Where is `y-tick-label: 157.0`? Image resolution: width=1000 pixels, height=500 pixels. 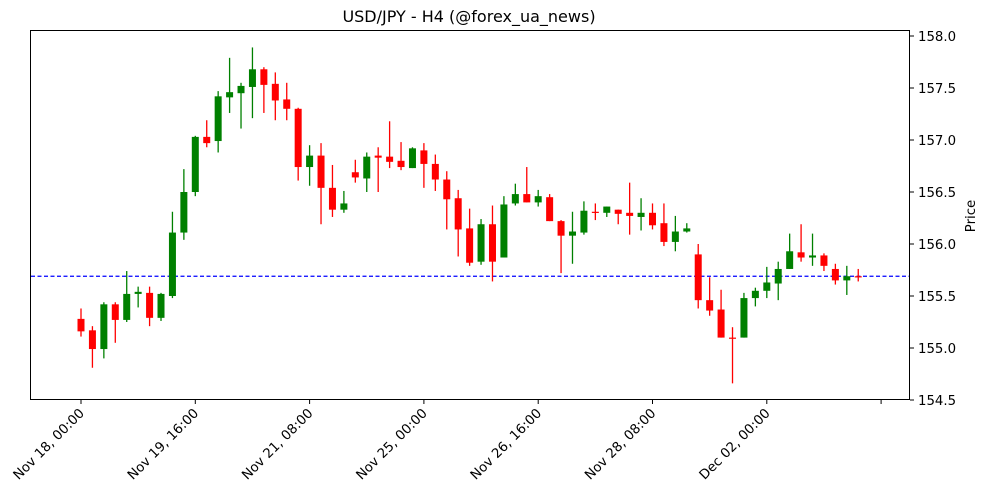
y-tick-label: 157.0 is located at coordinates (937, 141).